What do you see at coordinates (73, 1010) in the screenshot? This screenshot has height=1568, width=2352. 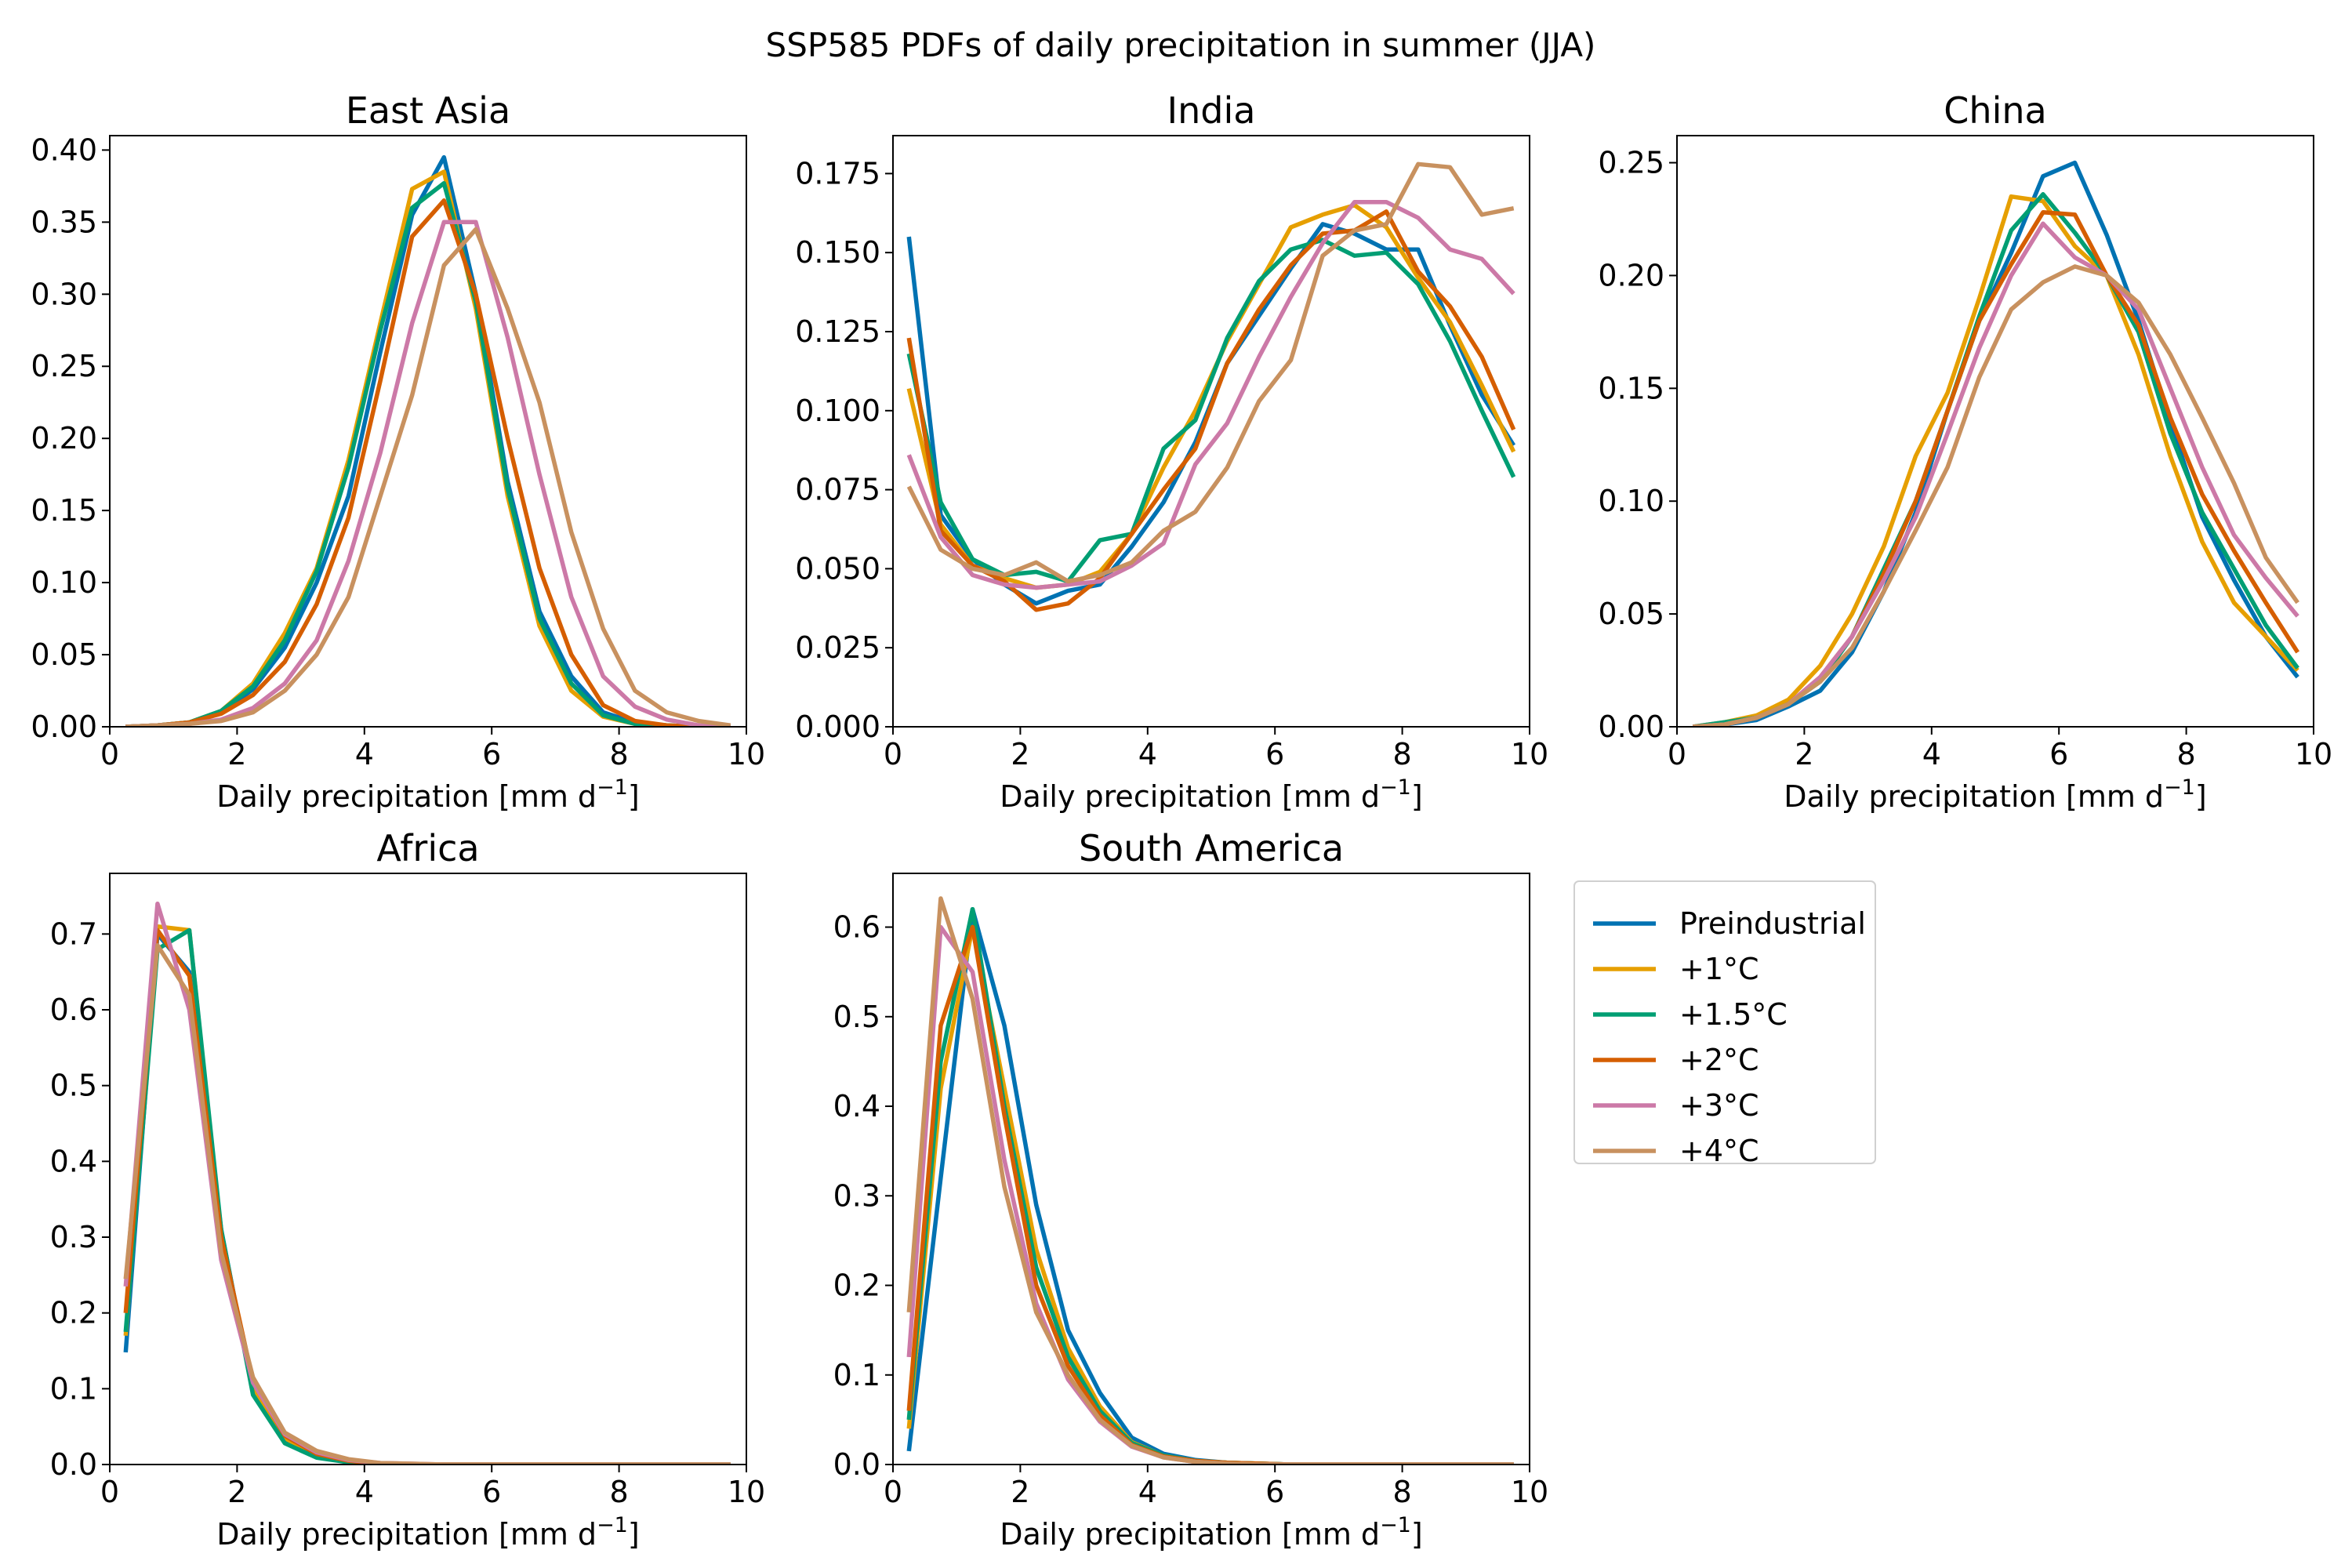 I see `africa-ytick-label: 0.6` at bounding box center [73, 1010].